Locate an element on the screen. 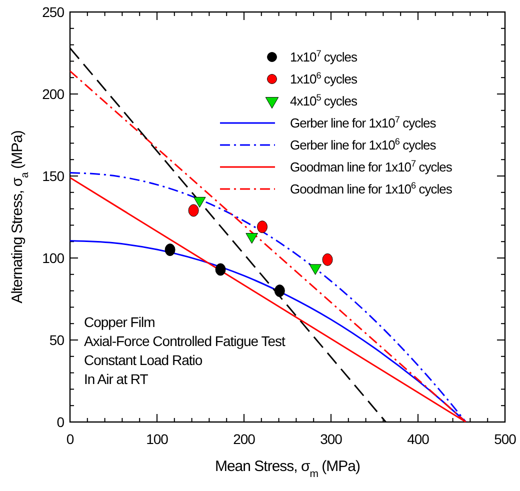 The width and height of the screenshot is (520, 491). y-tick-label: 250 is located at coordinates (53, 12).